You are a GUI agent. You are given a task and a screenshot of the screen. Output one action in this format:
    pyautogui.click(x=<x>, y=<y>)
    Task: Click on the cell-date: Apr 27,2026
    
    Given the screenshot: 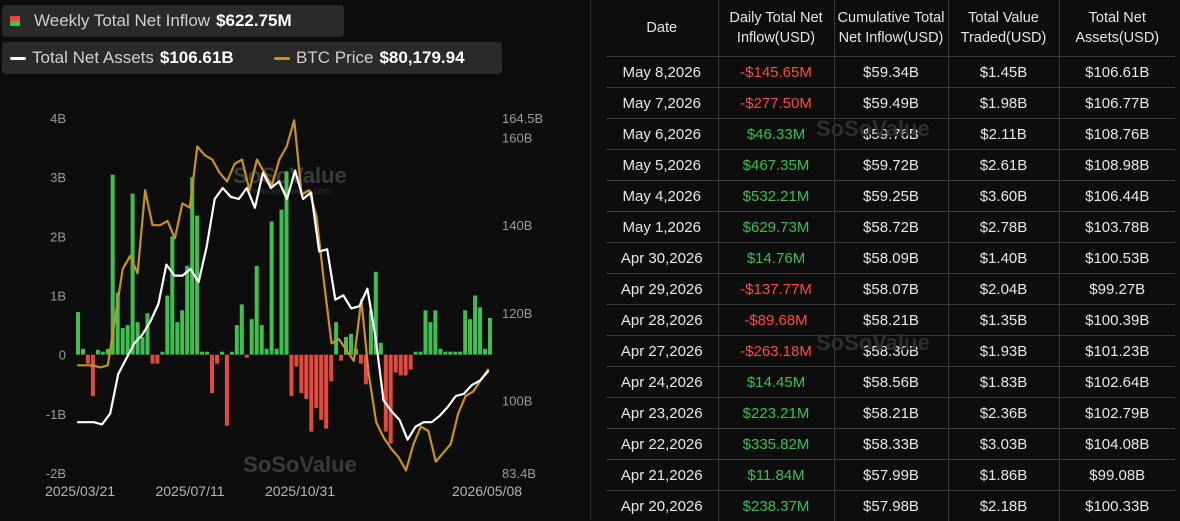 What is the action you would take?
    pyautogui.click(x=662, y=351)
    